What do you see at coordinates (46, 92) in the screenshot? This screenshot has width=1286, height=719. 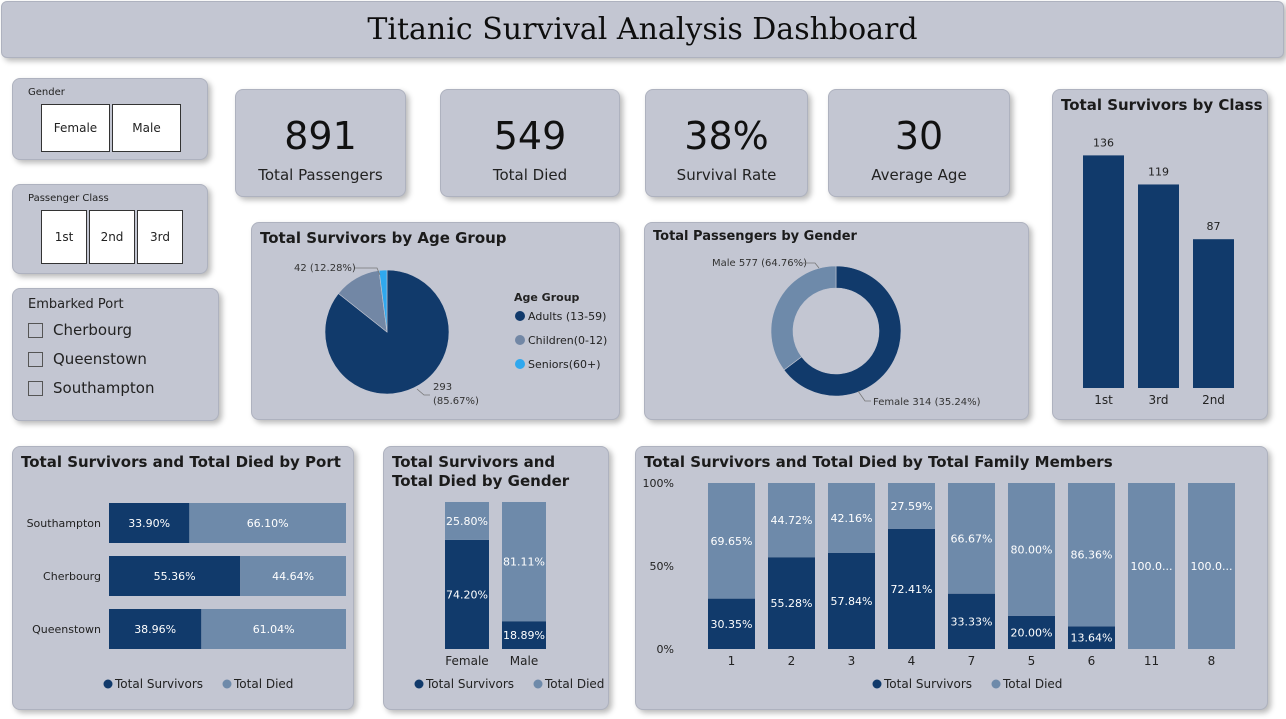 I see `gender-slicer-title: Gender` at bounding box center [46, 92].